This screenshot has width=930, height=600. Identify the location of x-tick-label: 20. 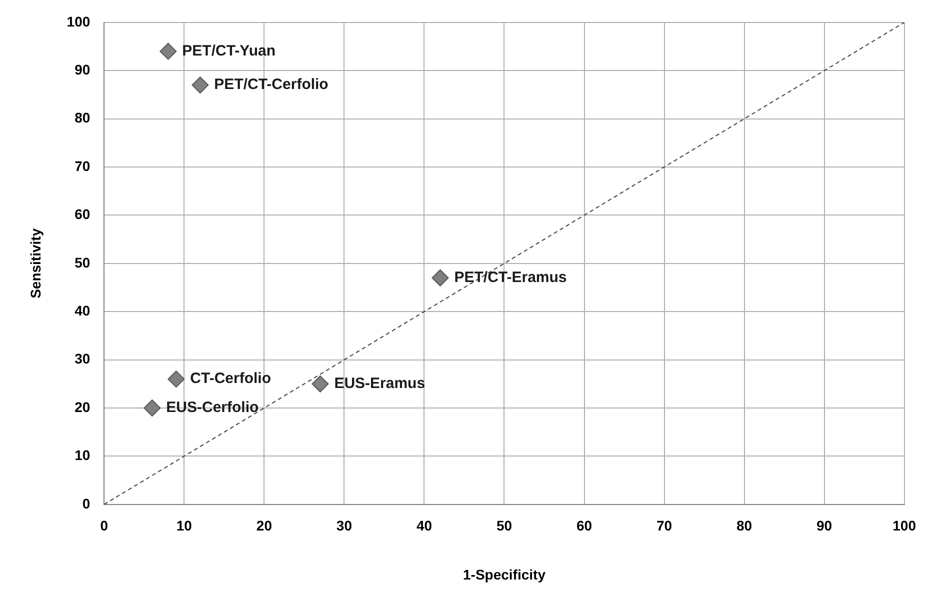
(264, 526).